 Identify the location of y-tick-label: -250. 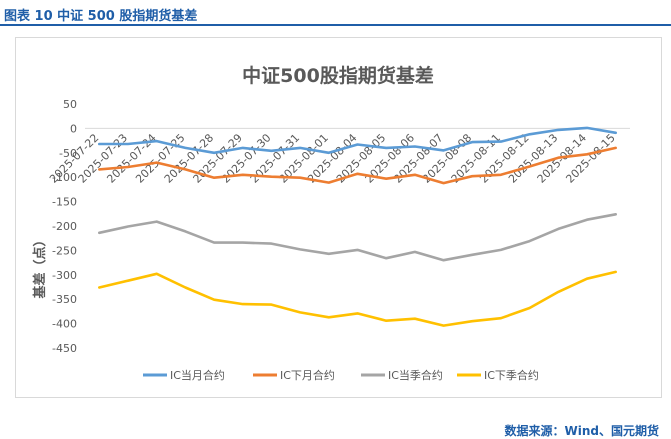
(64, 250).